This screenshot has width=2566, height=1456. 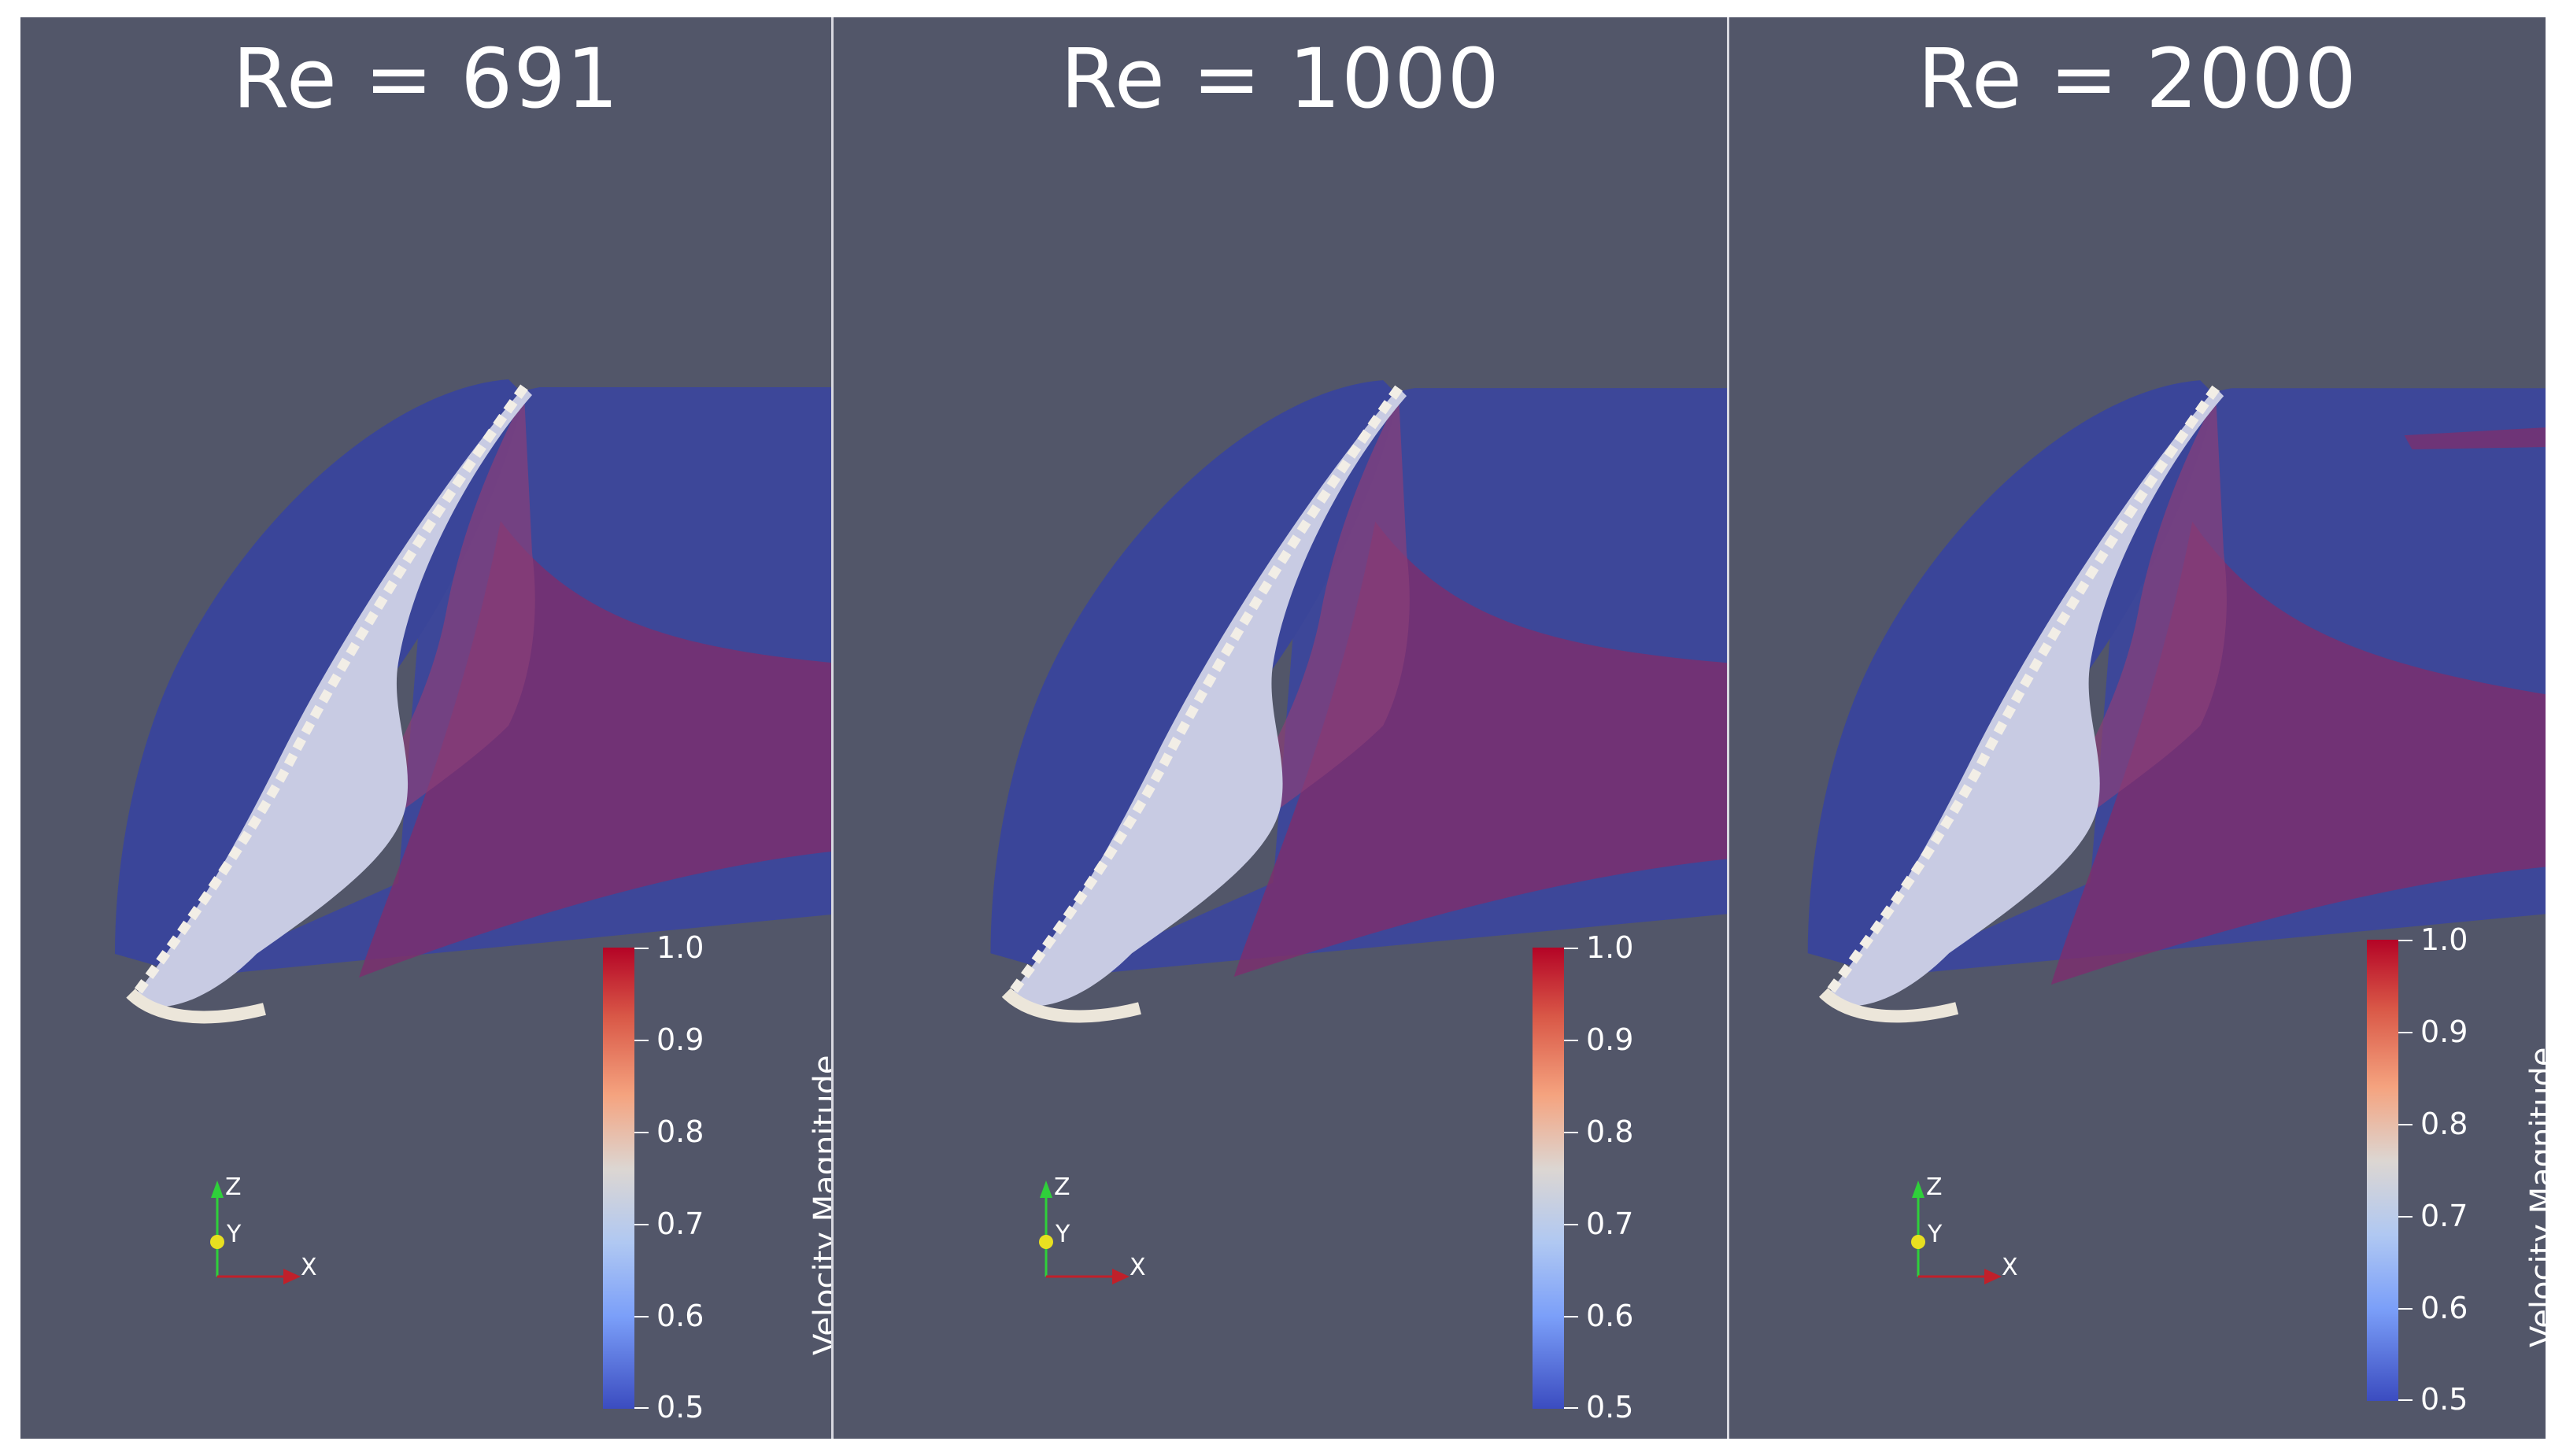 I want to click on panel-title: Re = 2000, so click(x=2137, y=79).